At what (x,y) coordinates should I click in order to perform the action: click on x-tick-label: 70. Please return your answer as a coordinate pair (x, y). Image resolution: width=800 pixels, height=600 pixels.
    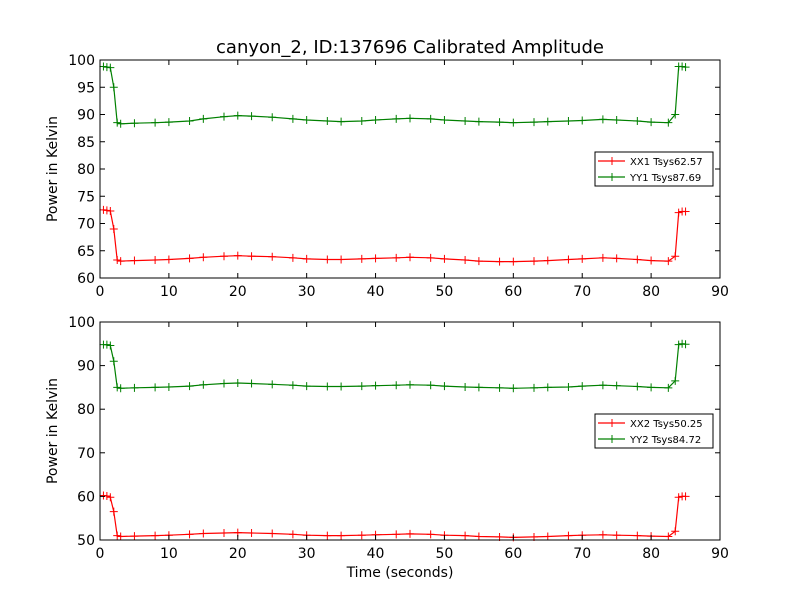
    Looking at the image, I should click on (582, 292).